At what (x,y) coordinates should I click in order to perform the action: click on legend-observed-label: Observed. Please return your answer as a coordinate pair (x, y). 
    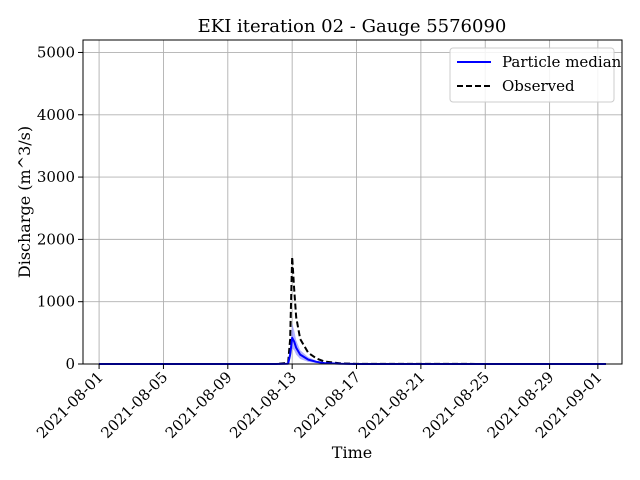
    Looking at the image, I should click on (538, 86).